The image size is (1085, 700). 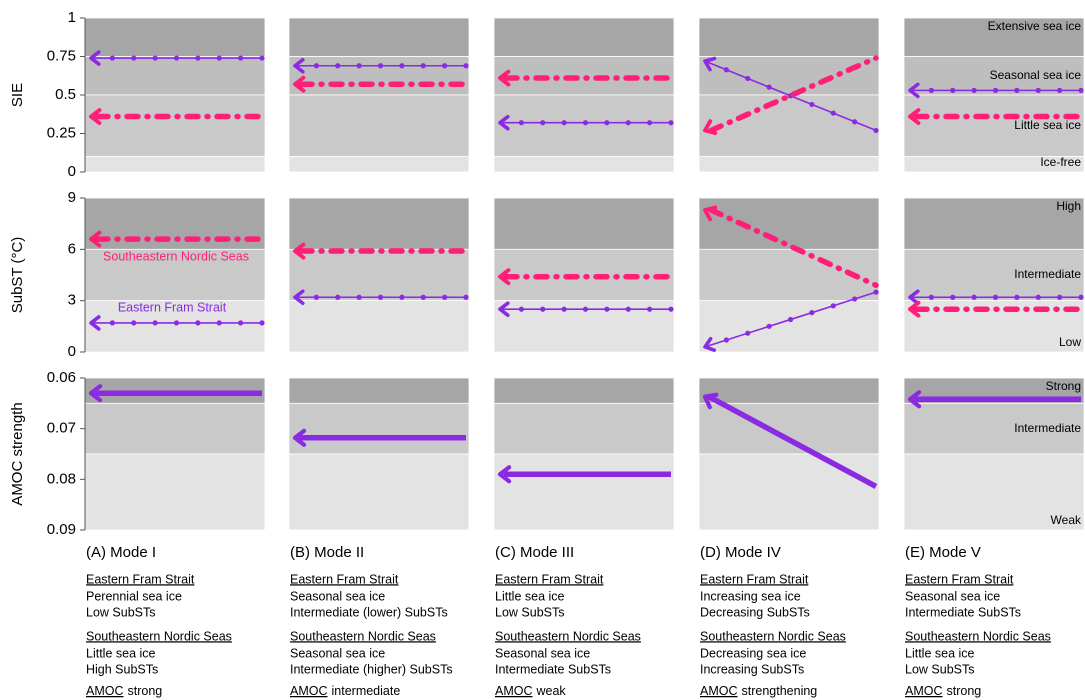 I want to click on note-line: Perennial sea ice, so click(x=134, y=596).